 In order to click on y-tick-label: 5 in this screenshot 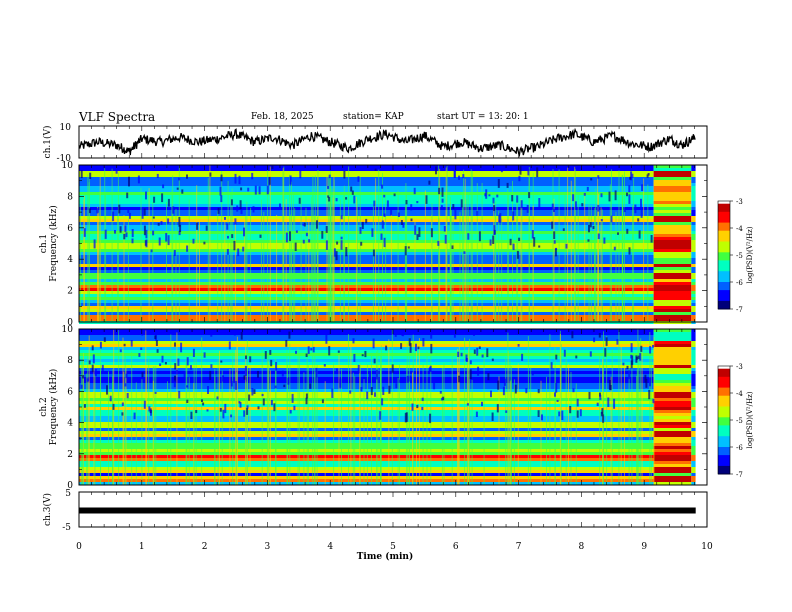, I will do `click(68, 494)`.